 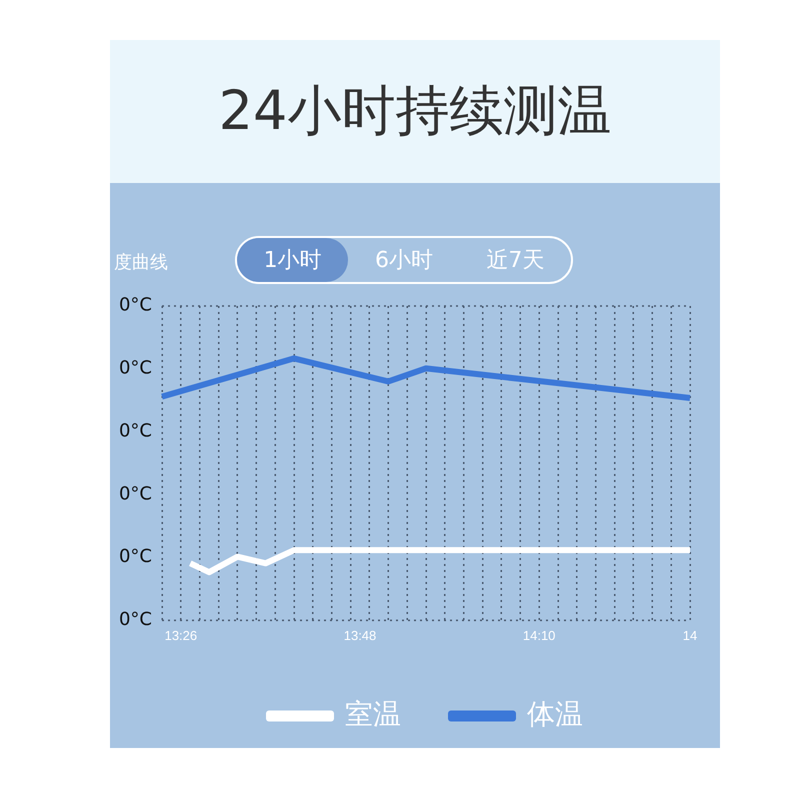 I want to click on chart-subtitle: 度曲线, so click(x=141, y=262).